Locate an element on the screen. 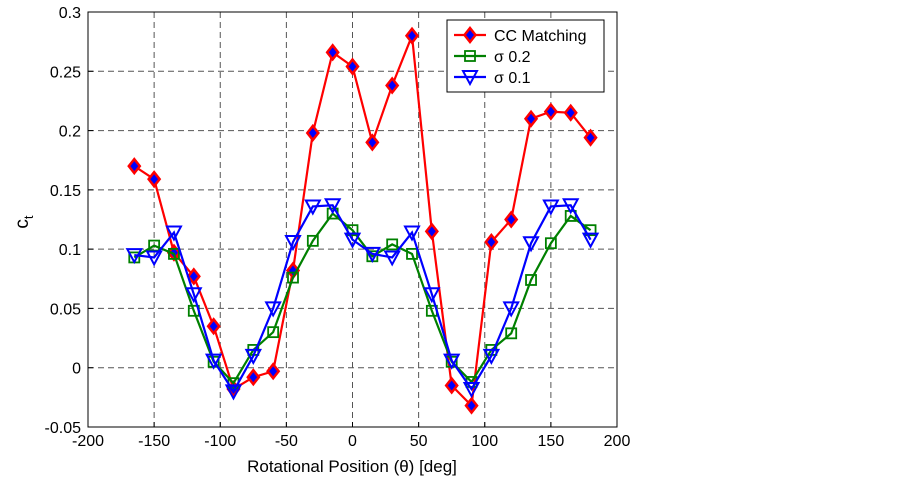 This screenshot has width=903, height=481. x-tick-label: 0 is located at coordinates (352, 441).